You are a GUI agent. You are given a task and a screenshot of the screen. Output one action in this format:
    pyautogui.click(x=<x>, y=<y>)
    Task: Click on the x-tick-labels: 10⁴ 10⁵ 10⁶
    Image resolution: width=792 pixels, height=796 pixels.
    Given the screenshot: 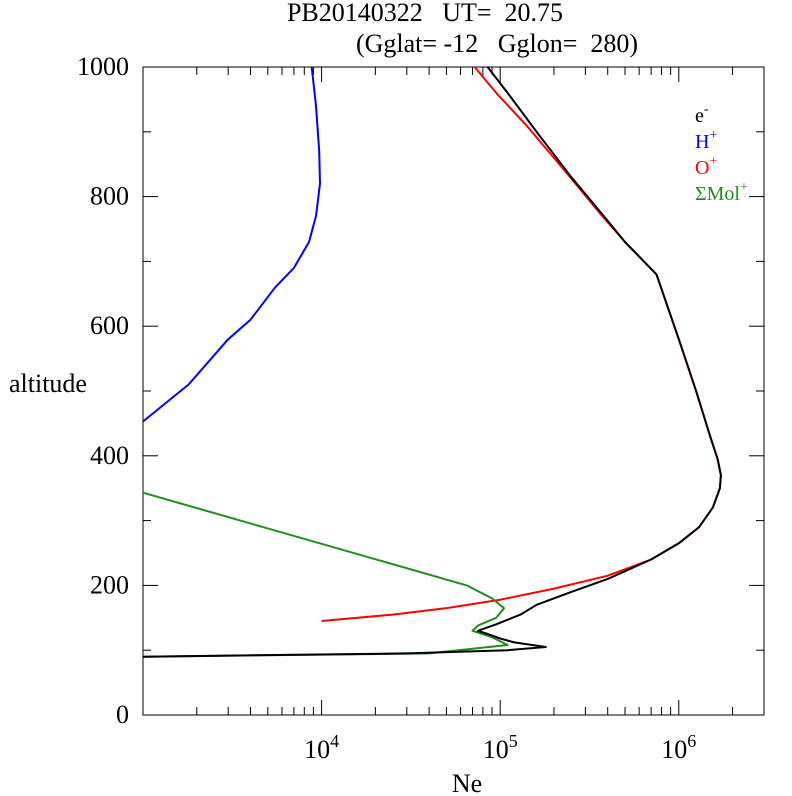 What is the action you would take?
    pyautogui.click(x=500, y=747)
    